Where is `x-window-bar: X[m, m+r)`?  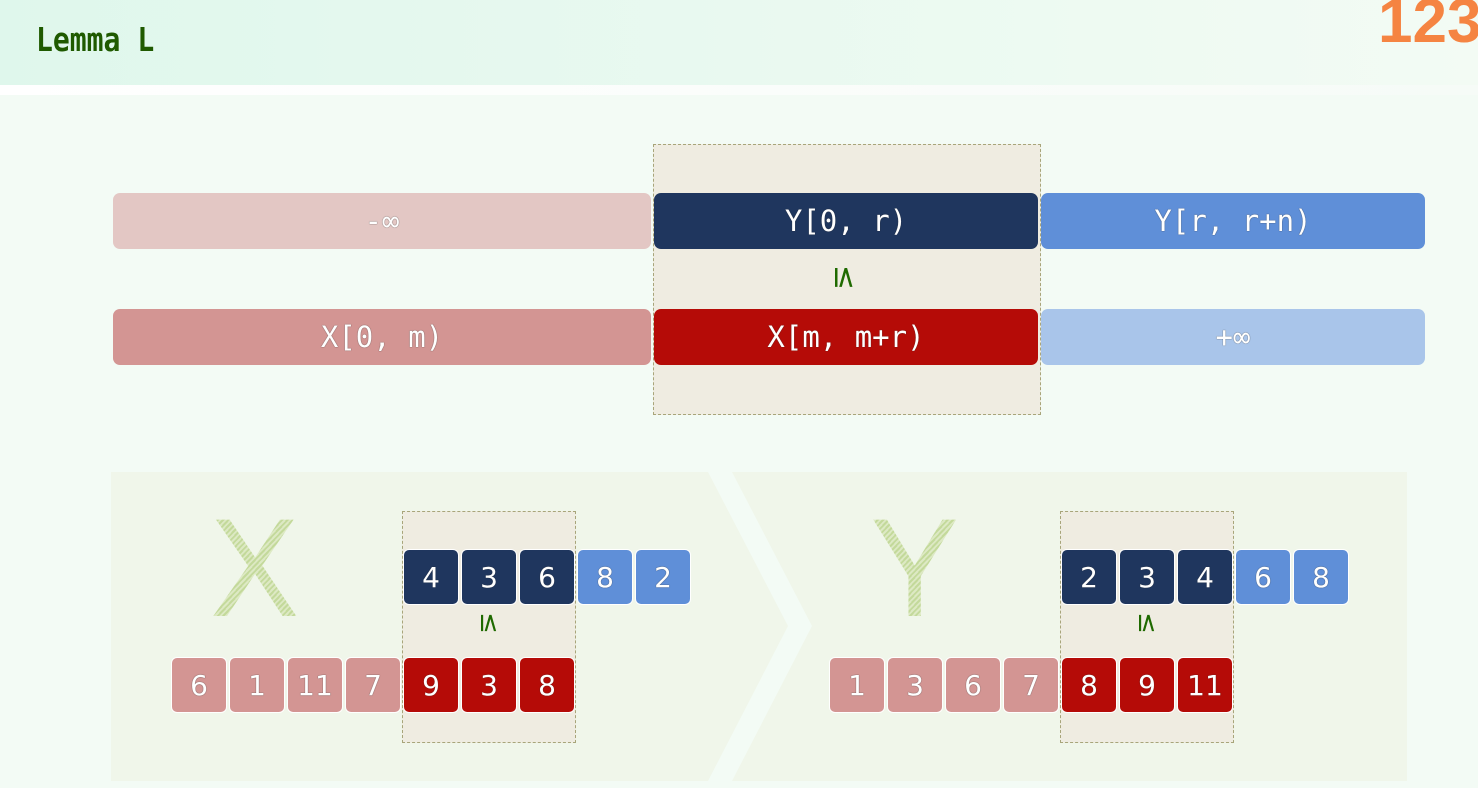 x-window-bar: X[m, m+r) is located at coordinates (846, 337).